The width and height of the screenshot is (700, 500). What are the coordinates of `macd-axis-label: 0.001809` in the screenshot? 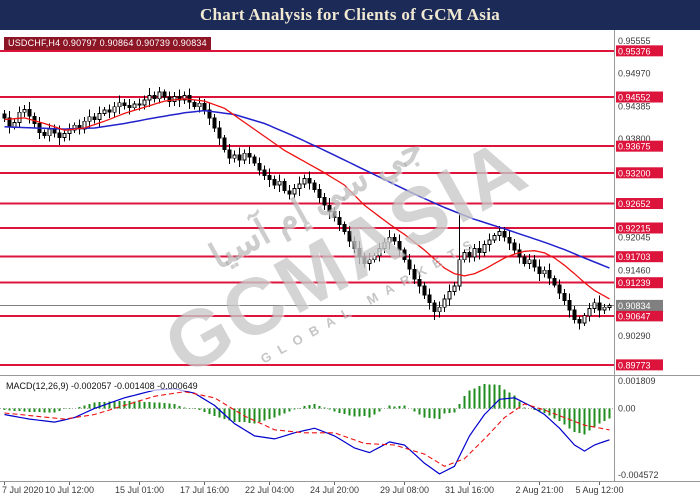 It's located at (637, 381).